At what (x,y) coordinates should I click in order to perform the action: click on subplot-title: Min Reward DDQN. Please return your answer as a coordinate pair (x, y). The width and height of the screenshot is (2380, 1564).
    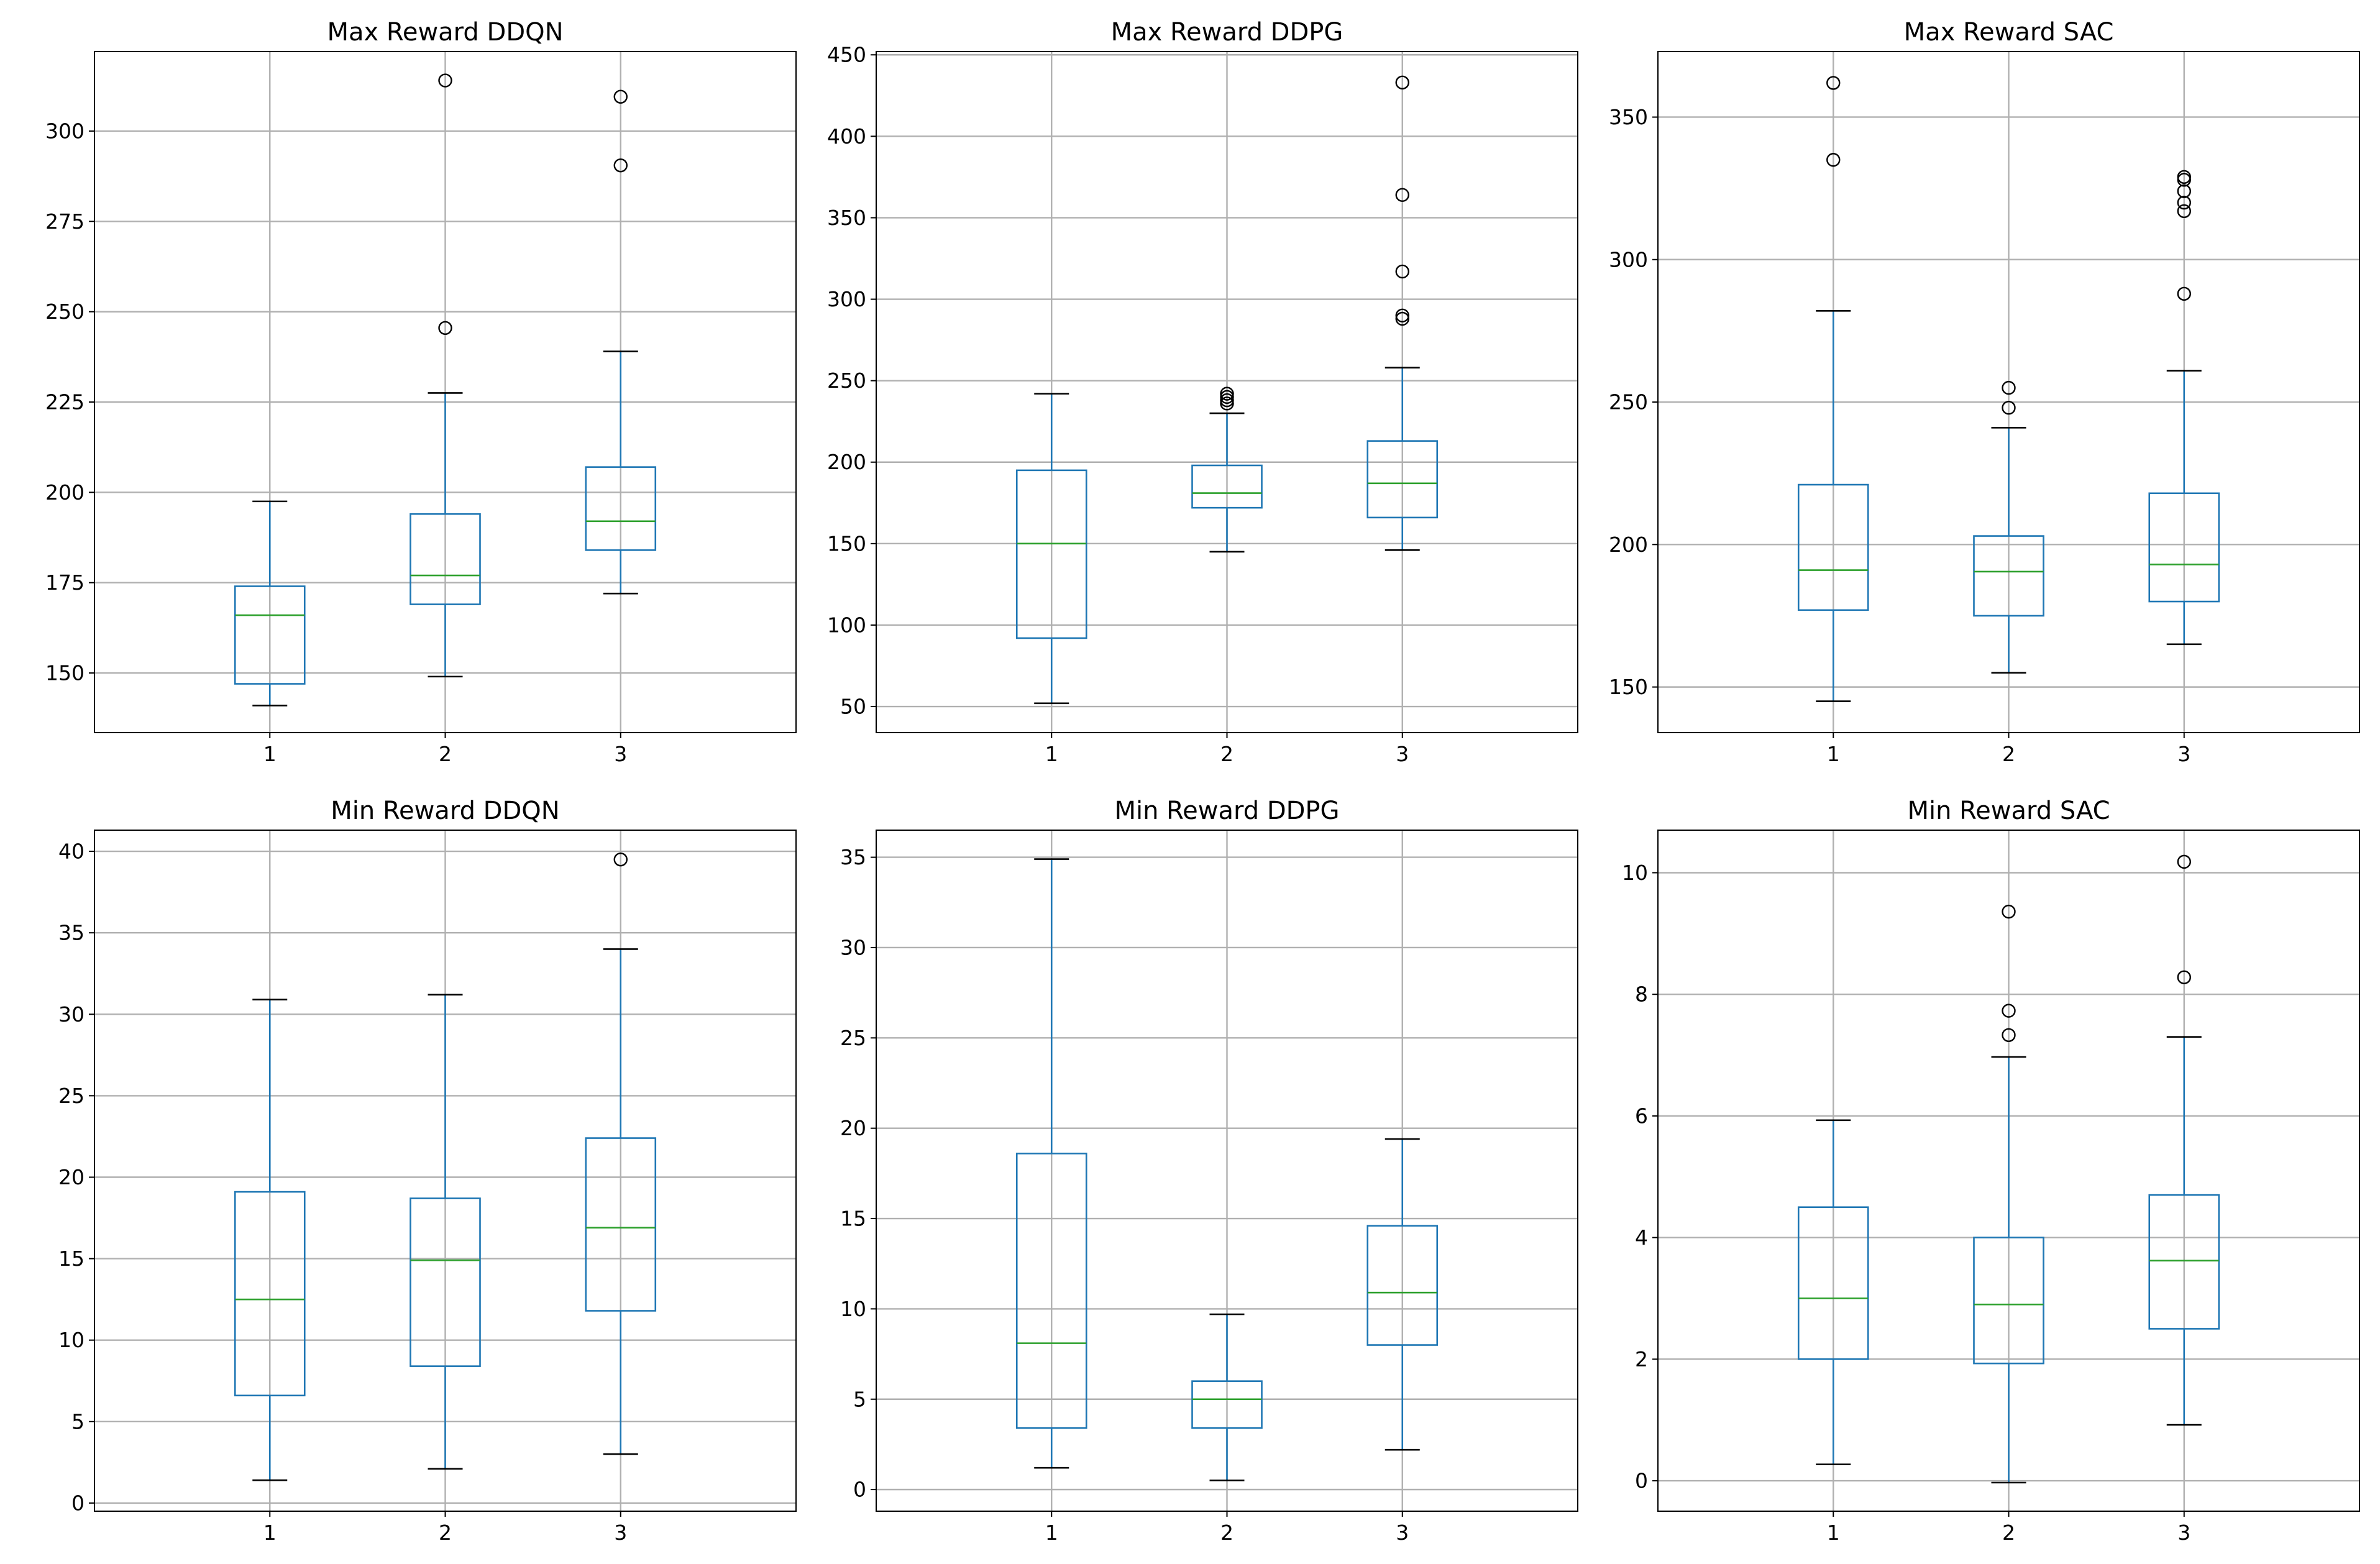
    Looking at the image, I should click on (445, 811).